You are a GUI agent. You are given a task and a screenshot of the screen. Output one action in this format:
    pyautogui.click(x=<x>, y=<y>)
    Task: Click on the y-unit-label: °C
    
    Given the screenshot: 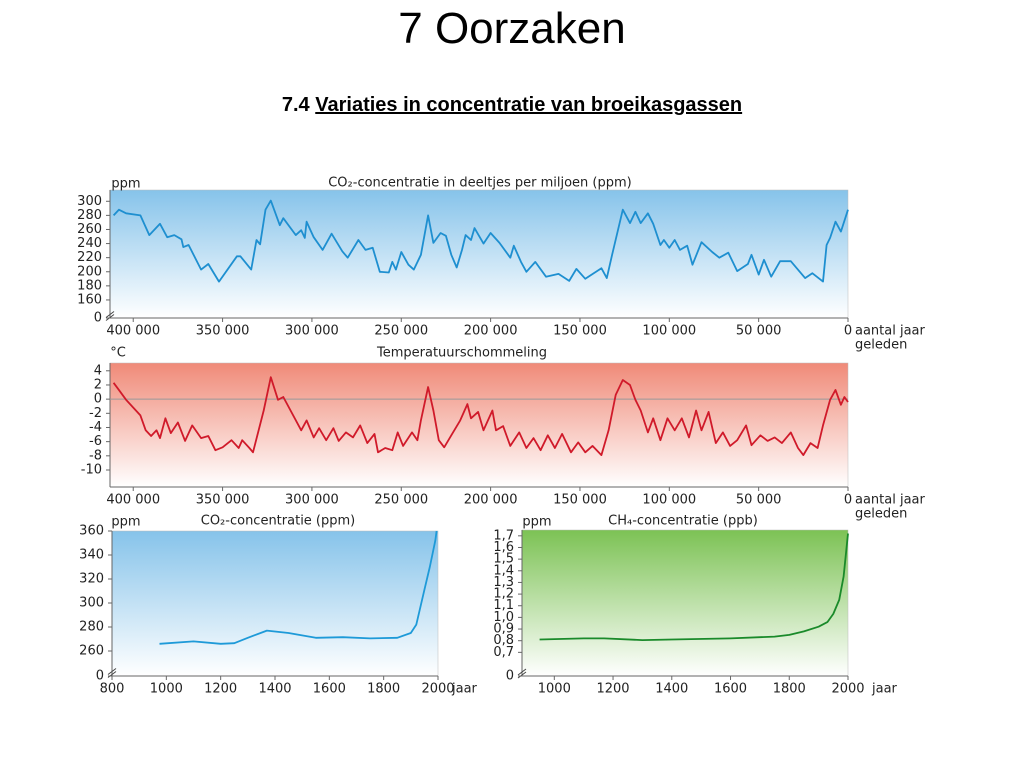 What is the action you would take?
    pyautogui.click(x=118, y=353)
    